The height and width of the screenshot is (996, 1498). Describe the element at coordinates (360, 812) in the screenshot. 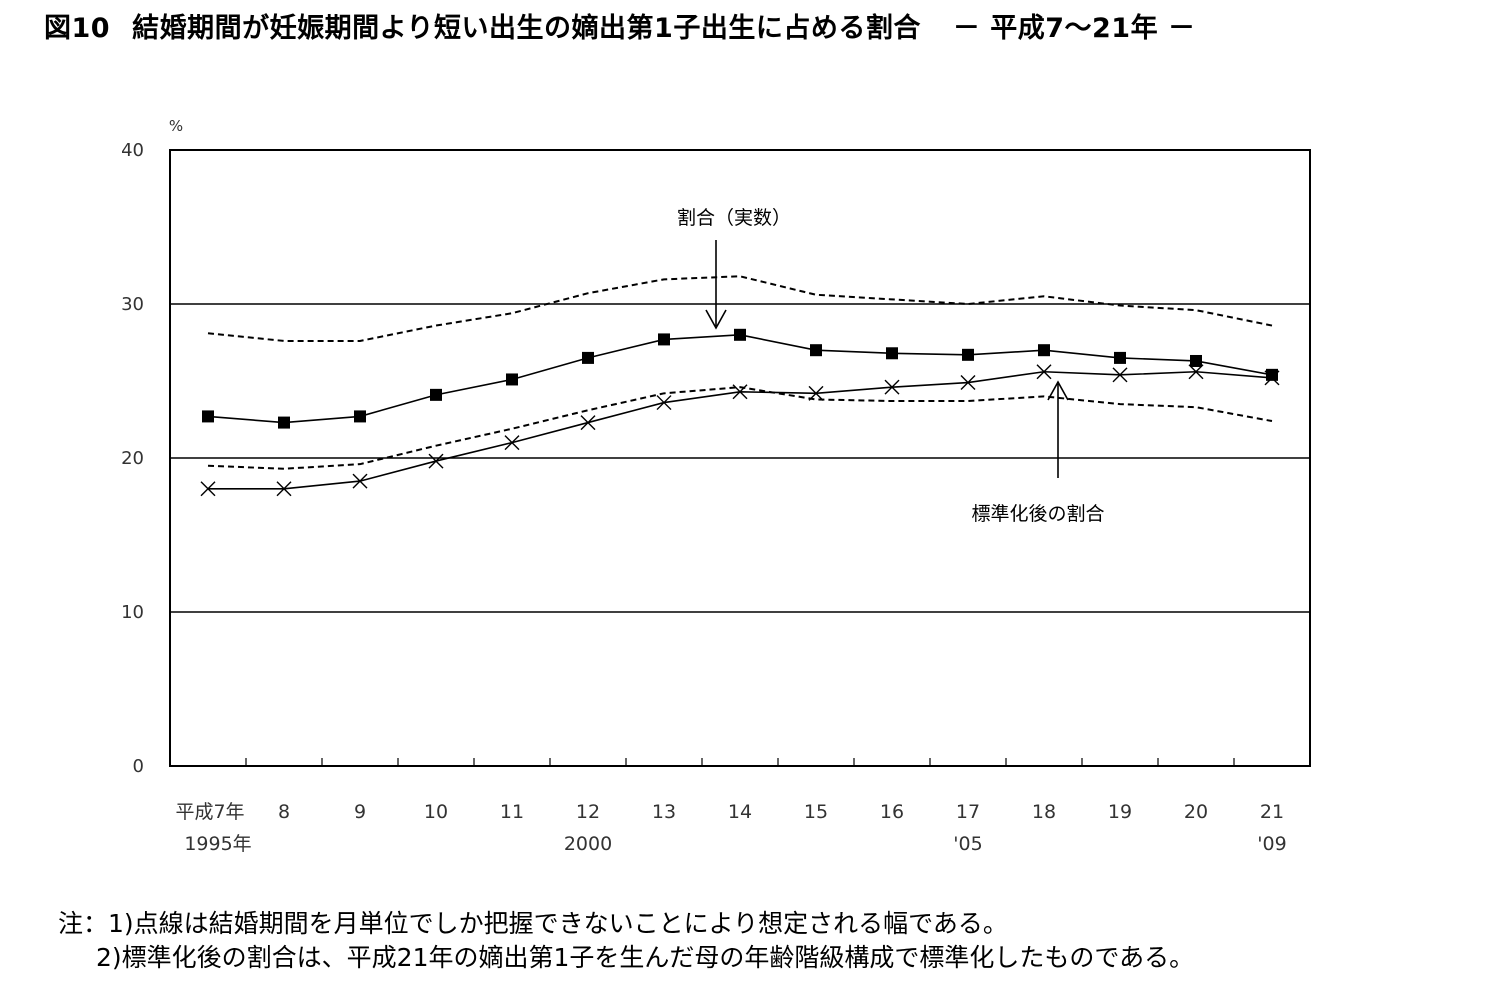

I see `x-tick-label: 9` at that location.